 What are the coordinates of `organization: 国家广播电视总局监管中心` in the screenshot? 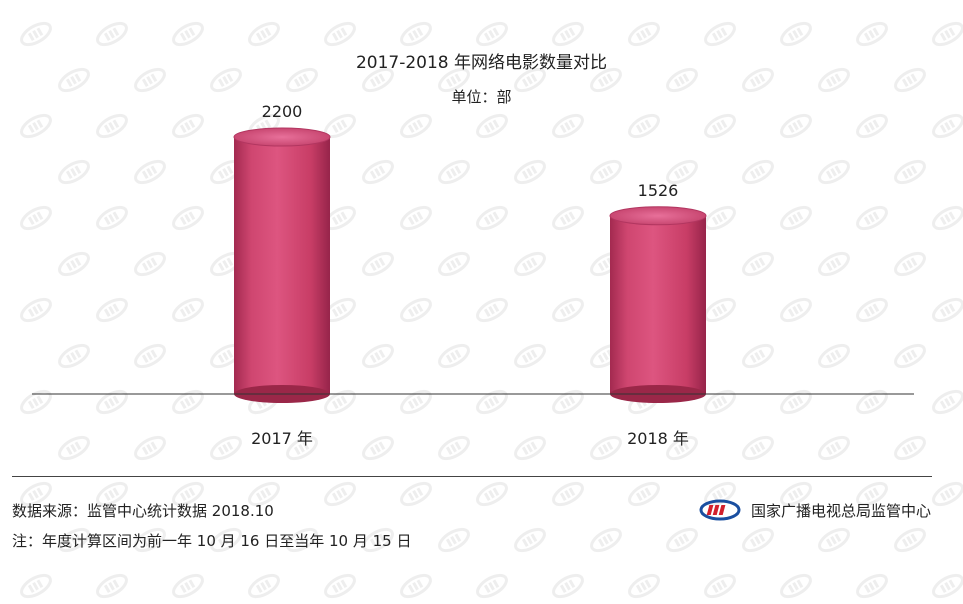 It's located at (815, 510).